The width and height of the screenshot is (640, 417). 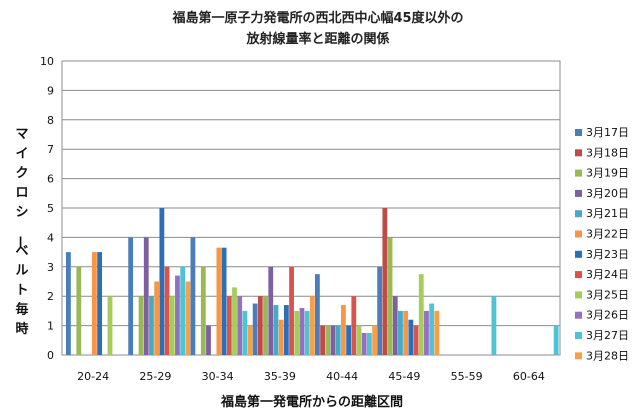 I want to click on y-tick-label: 10, so click(x=47, y=61).